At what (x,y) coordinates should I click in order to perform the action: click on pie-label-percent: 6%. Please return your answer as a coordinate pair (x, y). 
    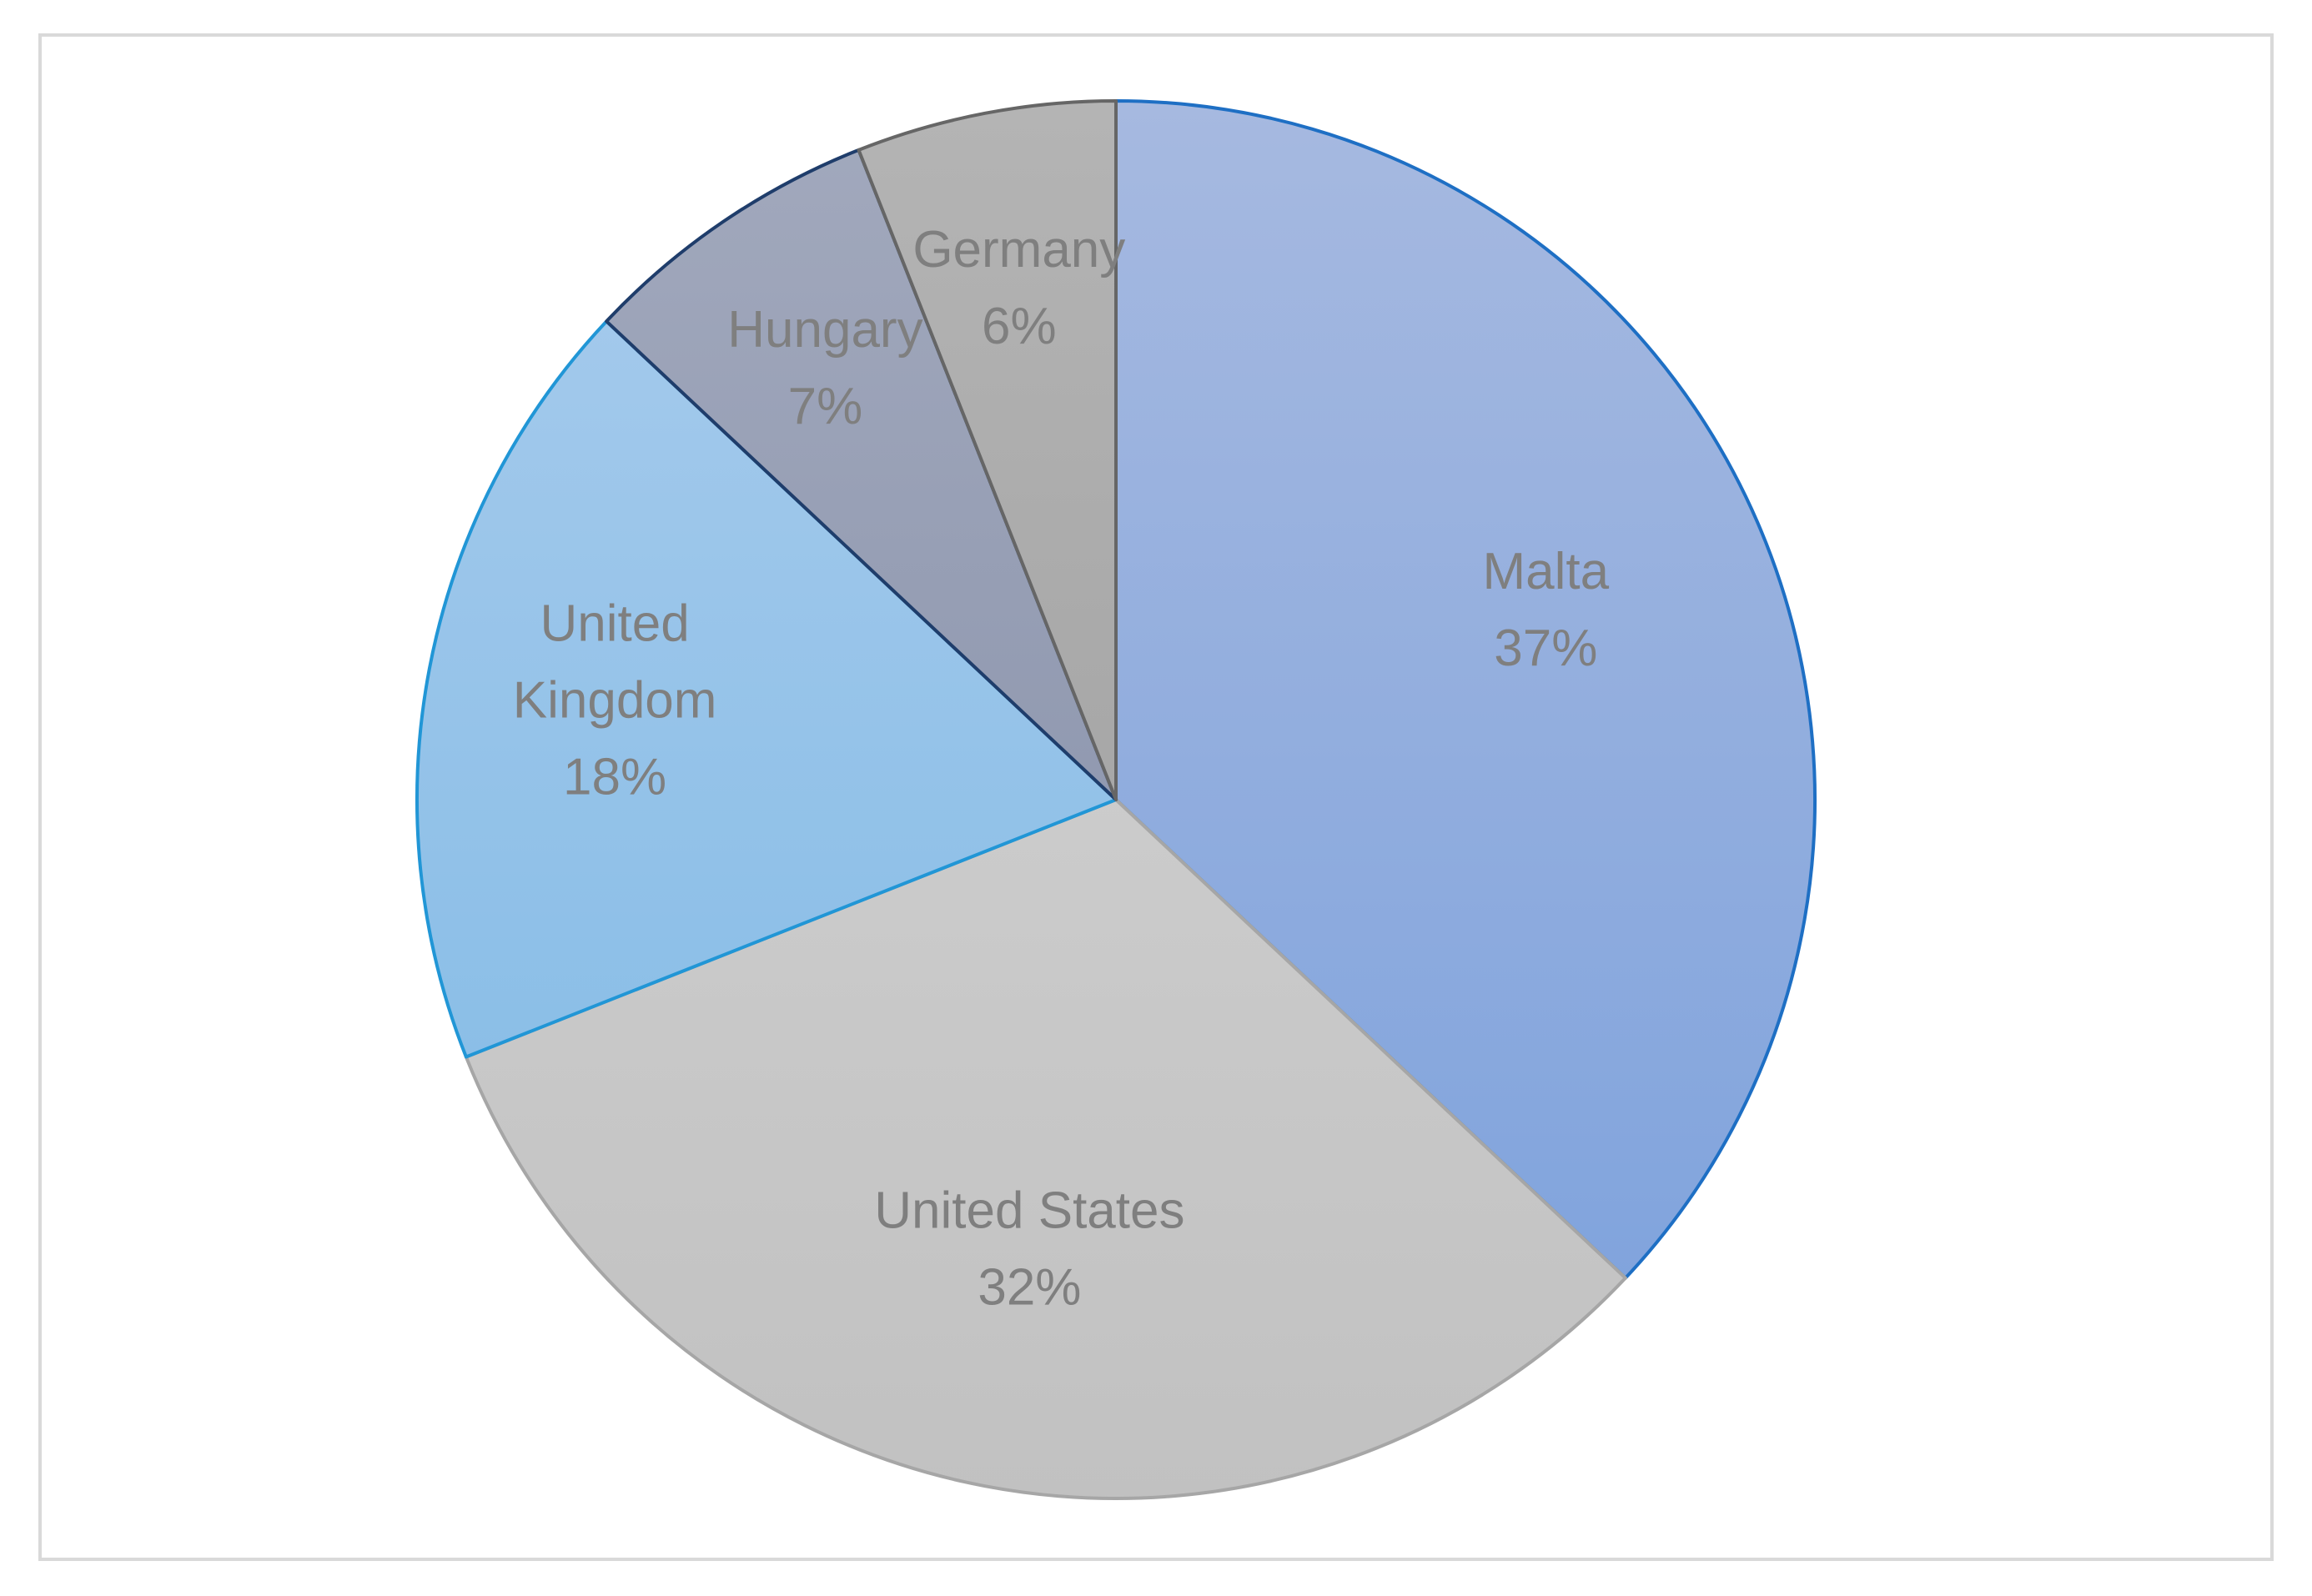
    Looking at the image, I should click on (1019, 326).